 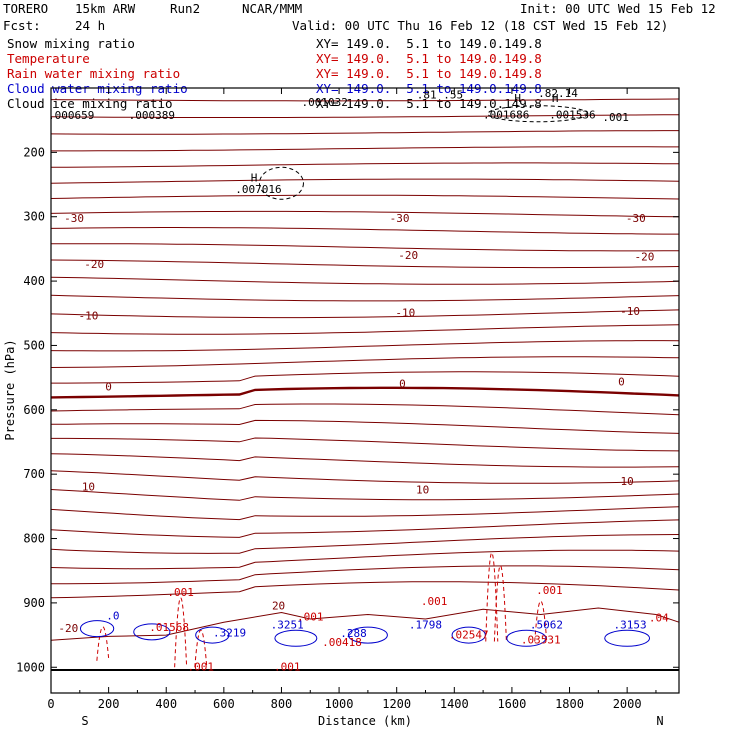 I want to click on x-end-left: S, so click(x=84, y=721).